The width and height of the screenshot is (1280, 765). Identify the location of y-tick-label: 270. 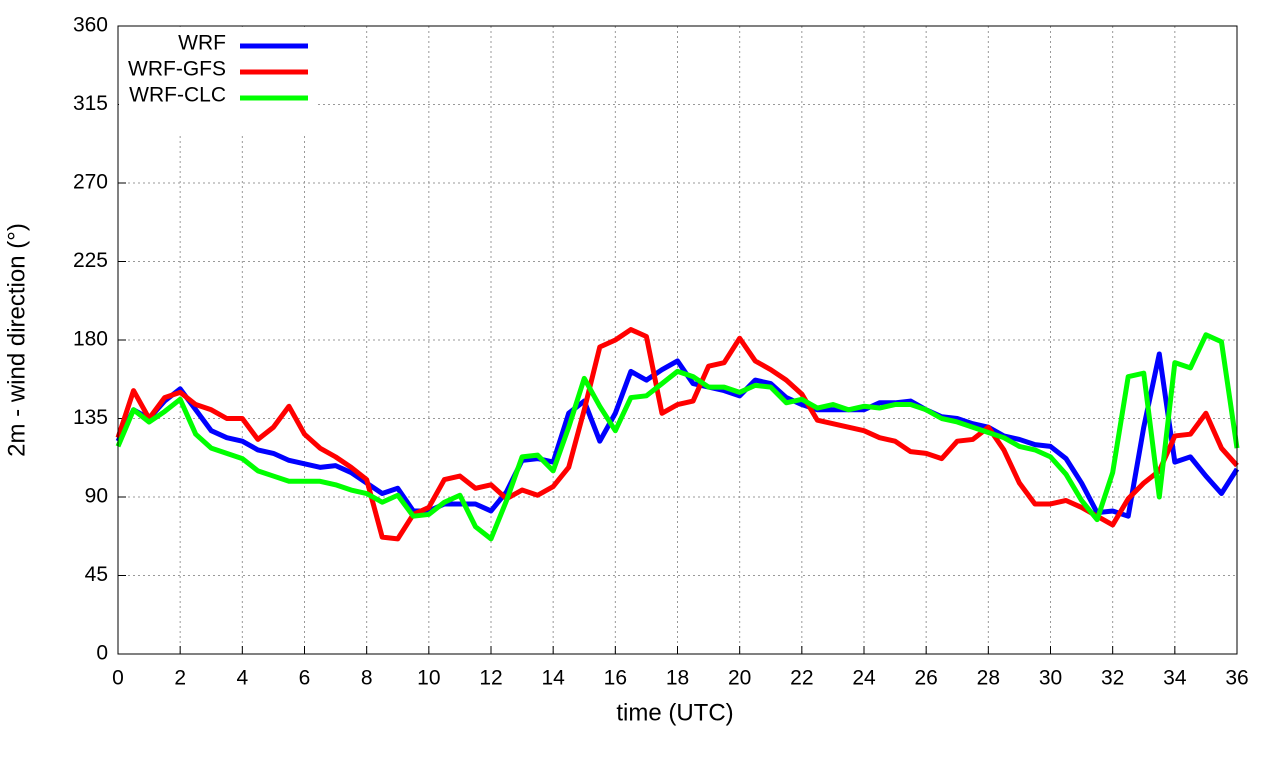
(90, 182).